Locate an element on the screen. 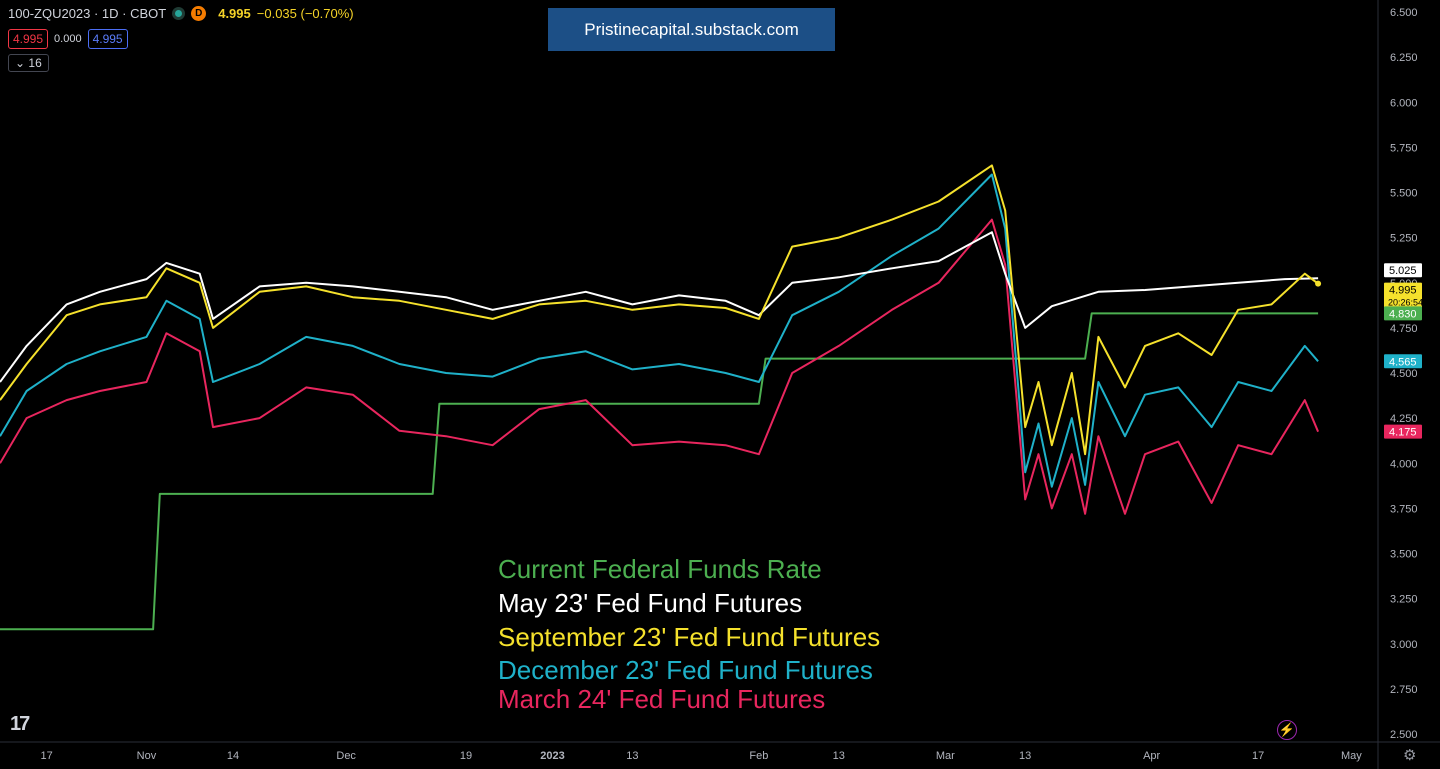  x-tick-label: Feb is located at coordinates (758, 756).